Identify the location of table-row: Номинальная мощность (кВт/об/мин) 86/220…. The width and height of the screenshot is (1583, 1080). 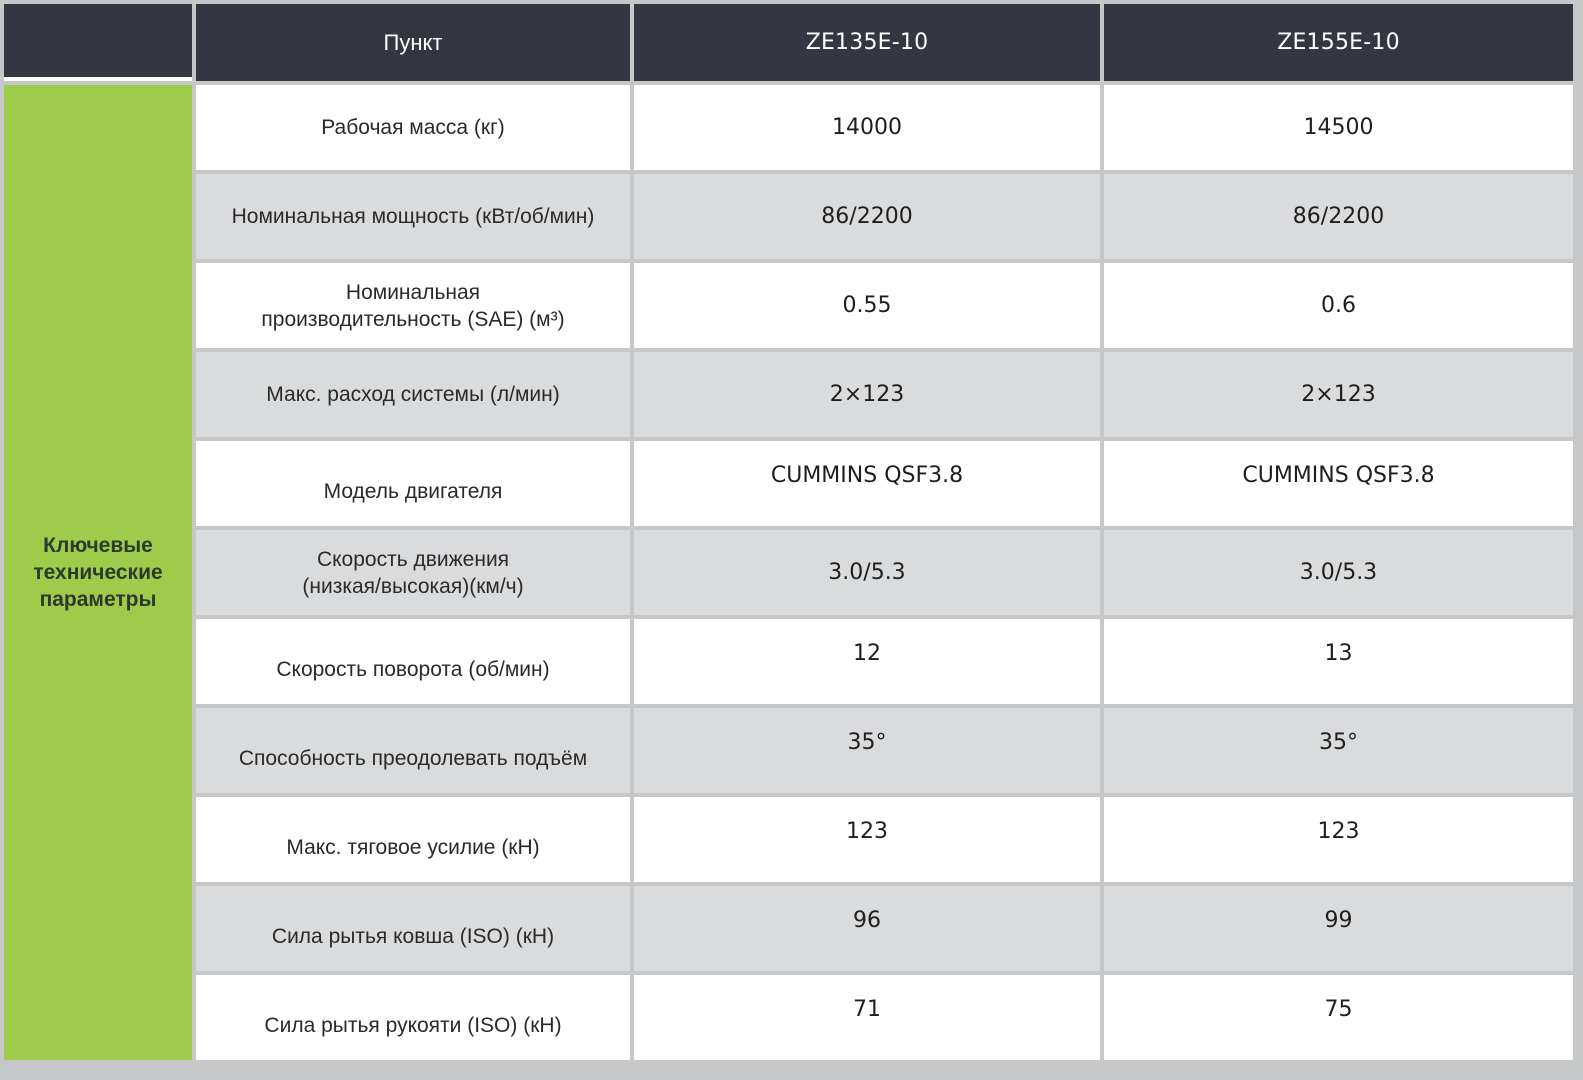
(788, 216).